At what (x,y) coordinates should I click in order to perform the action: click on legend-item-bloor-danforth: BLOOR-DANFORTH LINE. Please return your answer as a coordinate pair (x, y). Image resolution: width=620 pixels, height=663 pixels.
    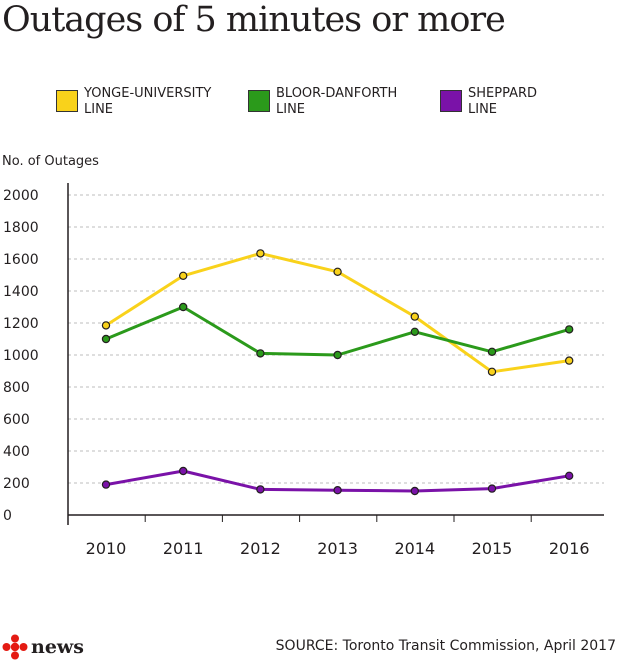
    Looking at the image, I should click on (342, 102).